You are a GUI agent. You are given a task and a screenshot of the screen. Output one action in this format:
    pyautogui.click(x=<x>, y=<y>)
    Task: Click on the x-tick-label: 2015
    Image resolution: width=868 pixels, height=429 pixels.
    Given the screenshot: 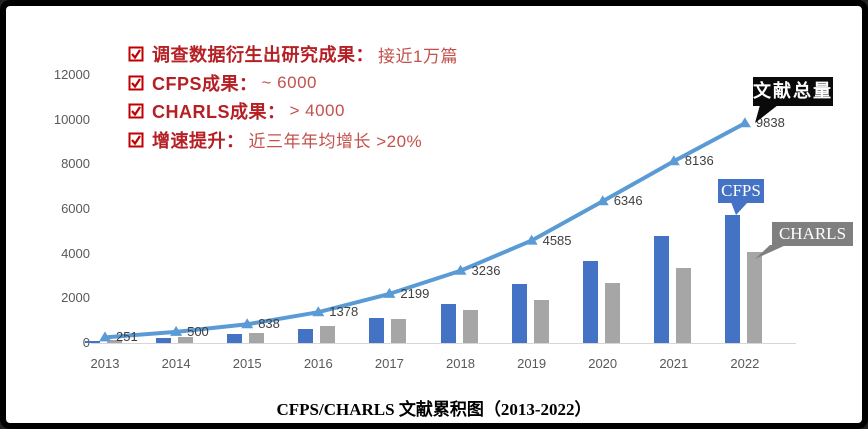 What is the action you would take?
    pyautogui.click(x=247, y=363)
    